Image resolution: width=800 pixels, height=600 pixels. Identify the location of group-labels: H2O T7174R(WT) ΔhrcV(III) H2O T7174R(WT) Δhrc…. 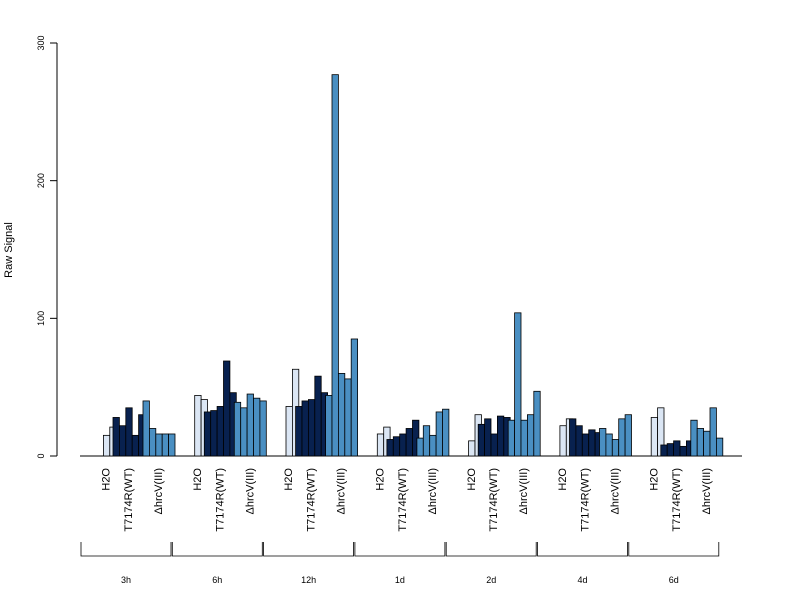
(407, 500).